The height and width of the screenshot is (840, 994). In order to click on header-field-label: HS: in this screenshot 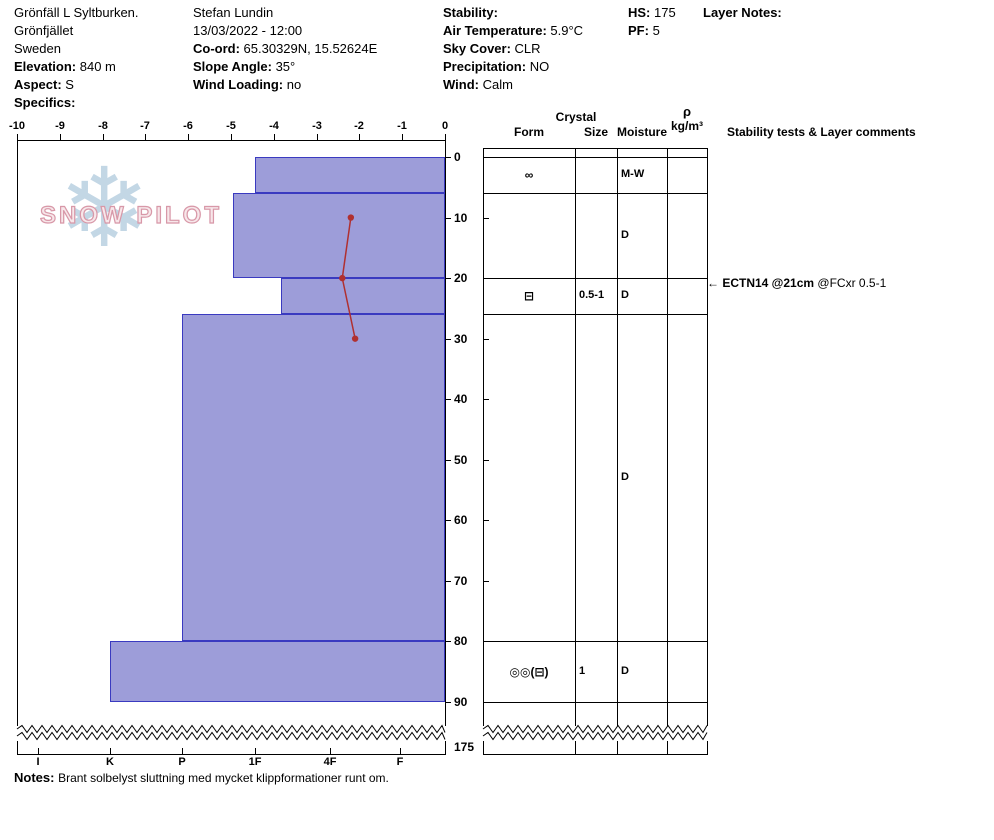, I will do `click(641, 12)`.